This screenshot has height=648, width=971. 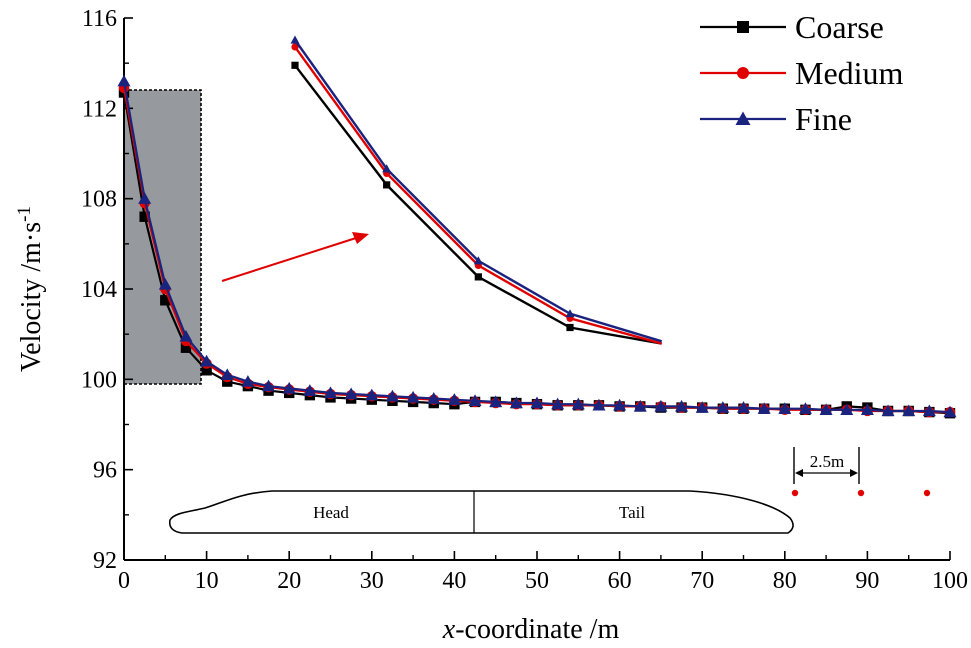 I want to click on x-tick-label: 50, so click(x=537, y=581).